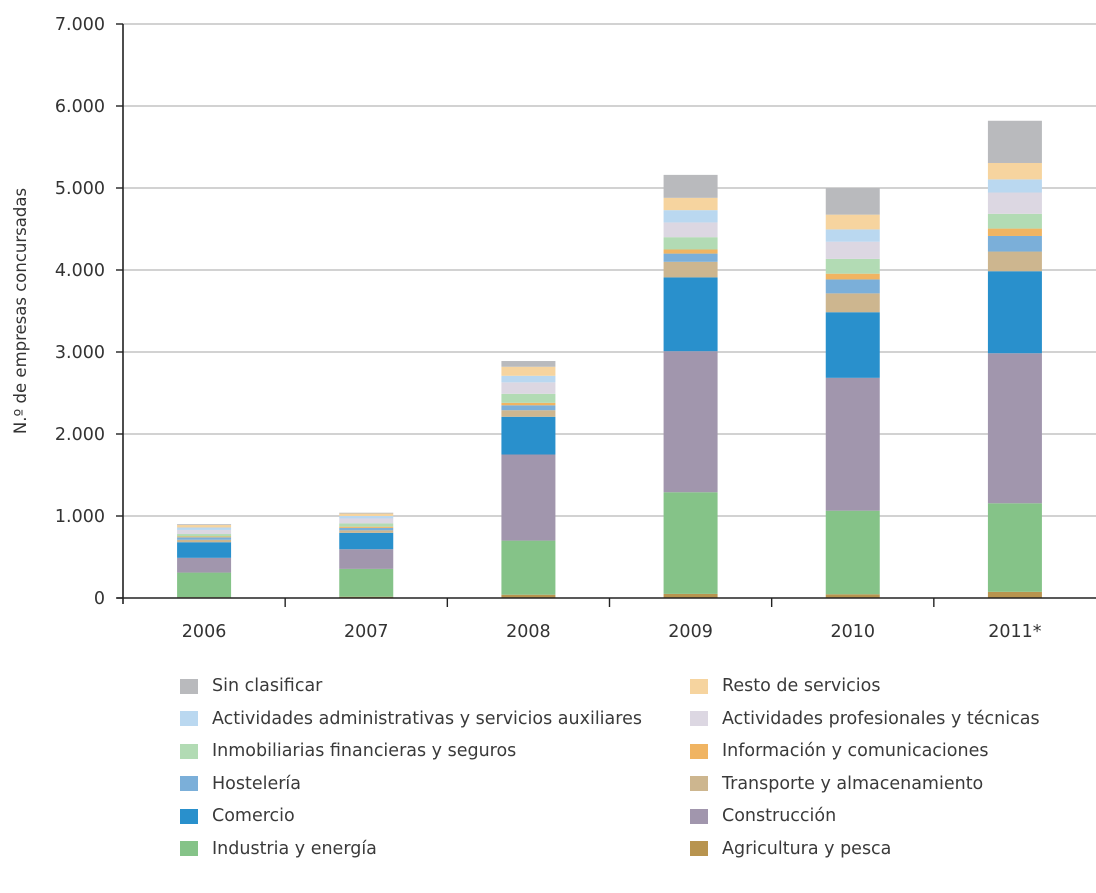 This screenshot has width=1096, height=893. Describe the element at coordinates (80, 25) in the screenshot. I see `y-tick-label: 7.000` at that location.